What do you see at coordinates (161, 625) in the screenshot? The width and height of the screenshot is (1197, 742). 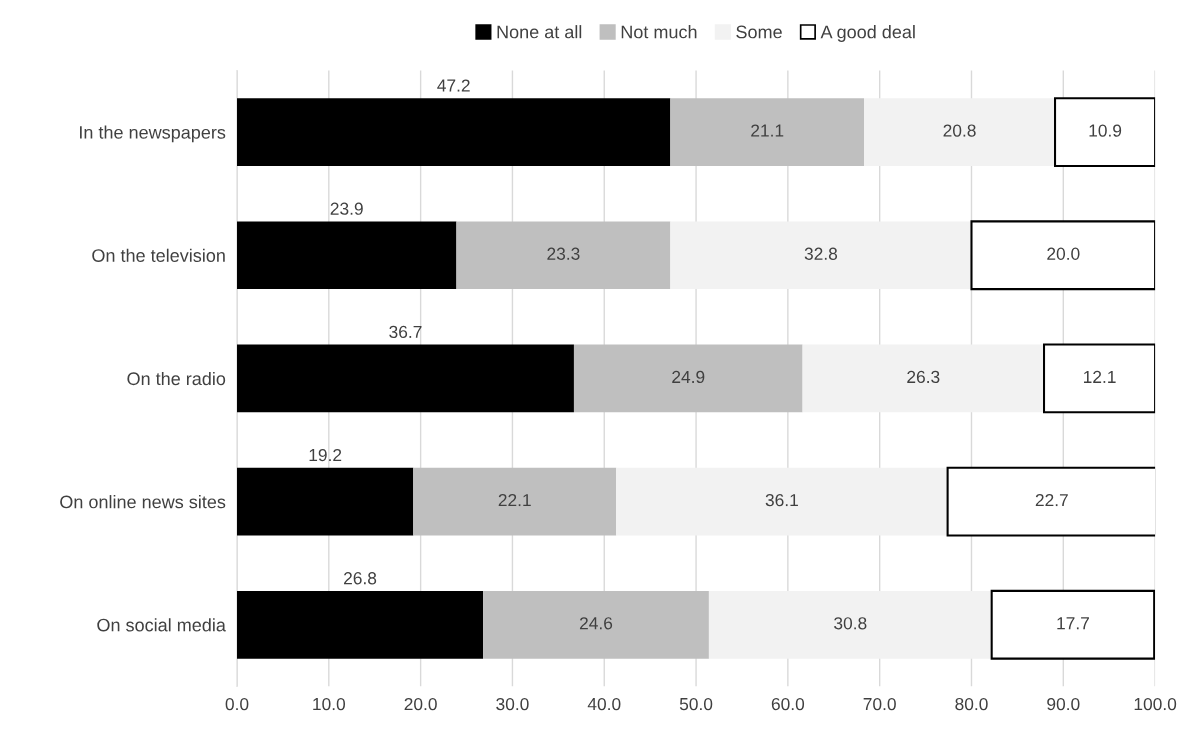 I see `y-tick-label: On social media` at bounding box center [161, 625].